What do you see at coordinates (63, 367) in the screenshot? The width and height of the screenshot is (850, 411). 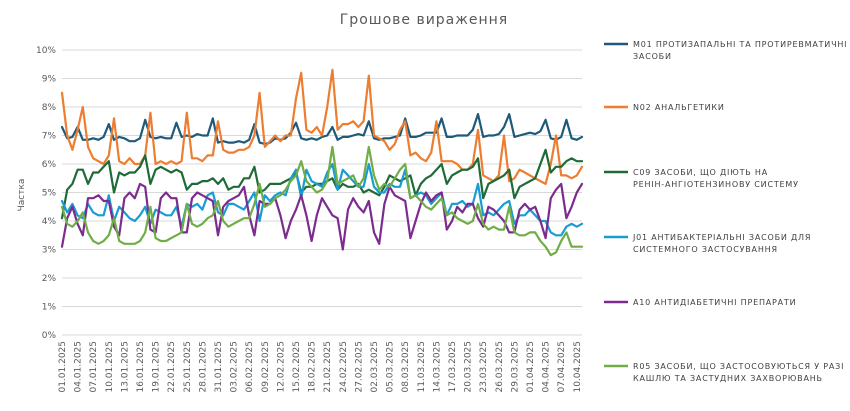 I see `x-tick-label: 01.01.2025` at bounding box center [63, 367].